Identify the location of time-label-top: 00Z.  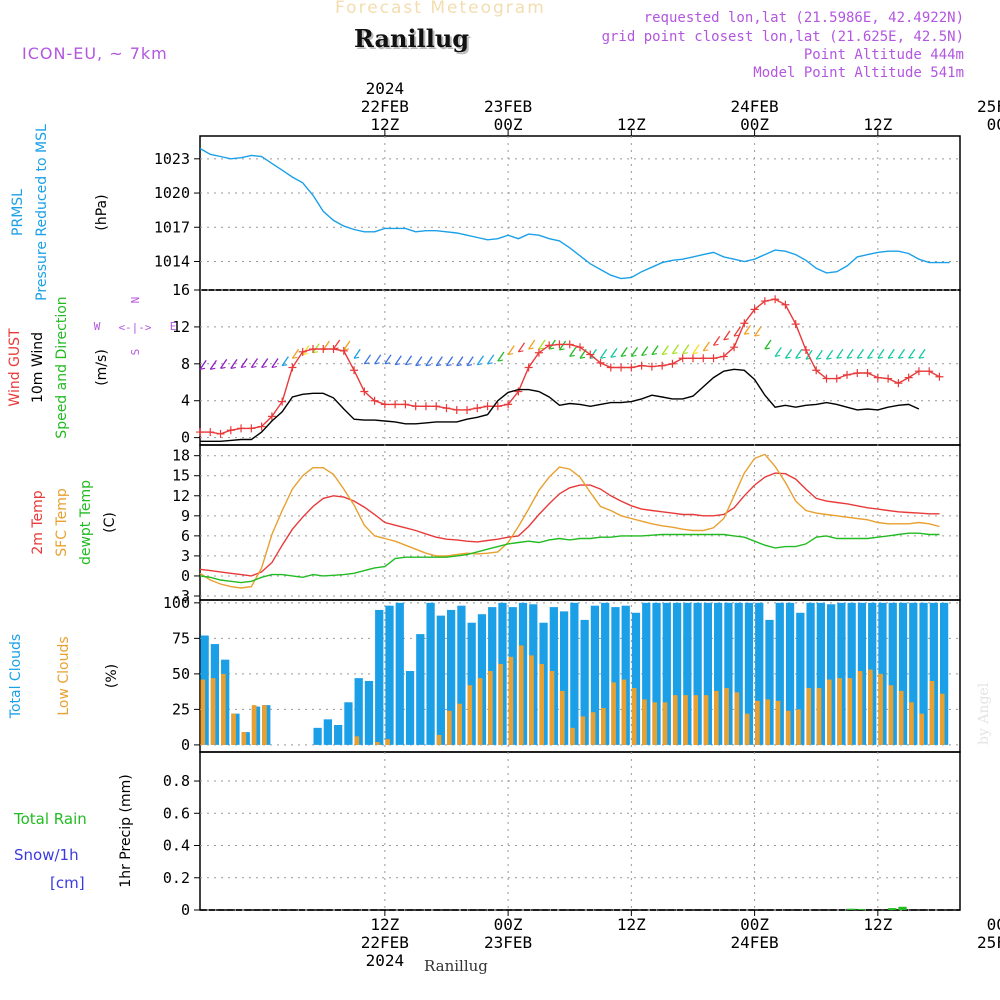
(993, 124).